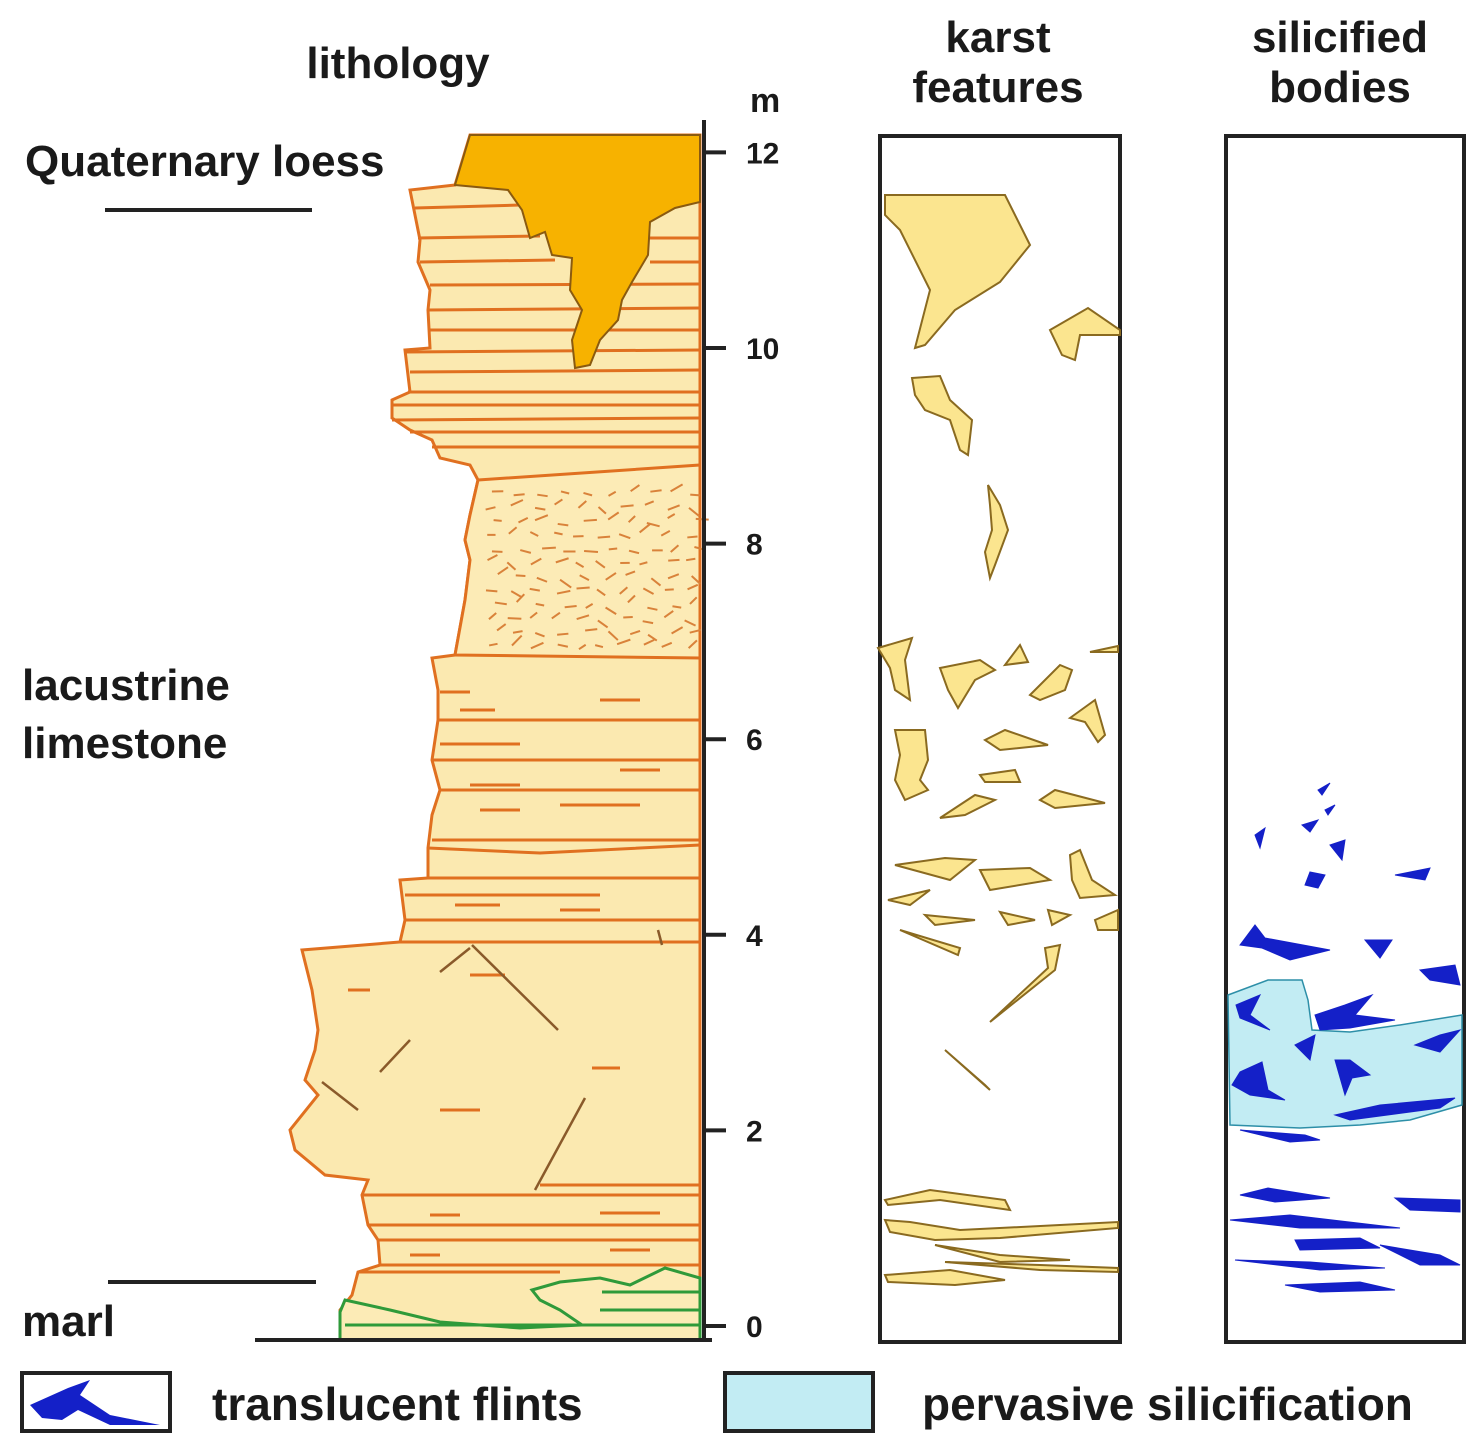 Image resolution: width=1480 pixels, height=1445 pixels. I want to click on axis-tick-label-4: 4, so click(754, 936).